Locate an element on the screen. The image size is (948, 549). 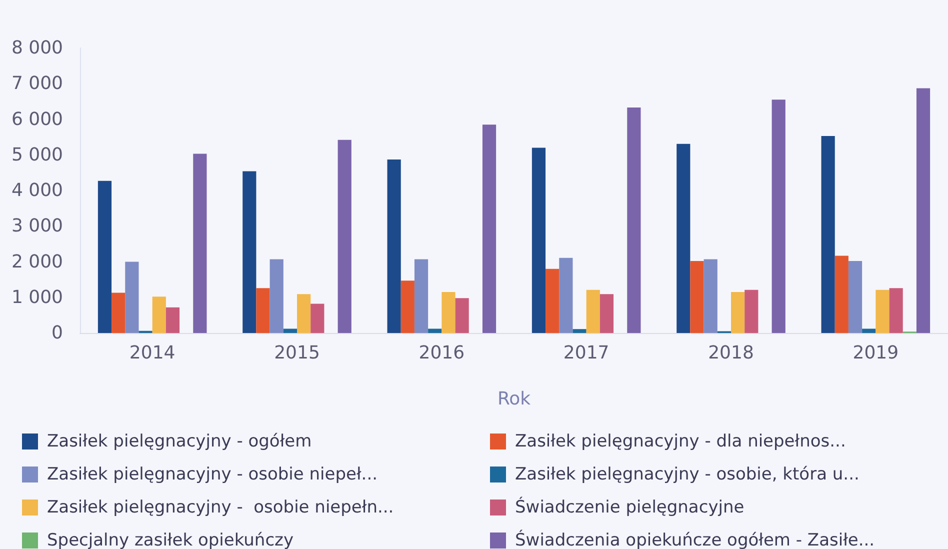
y-tick-label: 5 000 is located at coordinates (37, 155).